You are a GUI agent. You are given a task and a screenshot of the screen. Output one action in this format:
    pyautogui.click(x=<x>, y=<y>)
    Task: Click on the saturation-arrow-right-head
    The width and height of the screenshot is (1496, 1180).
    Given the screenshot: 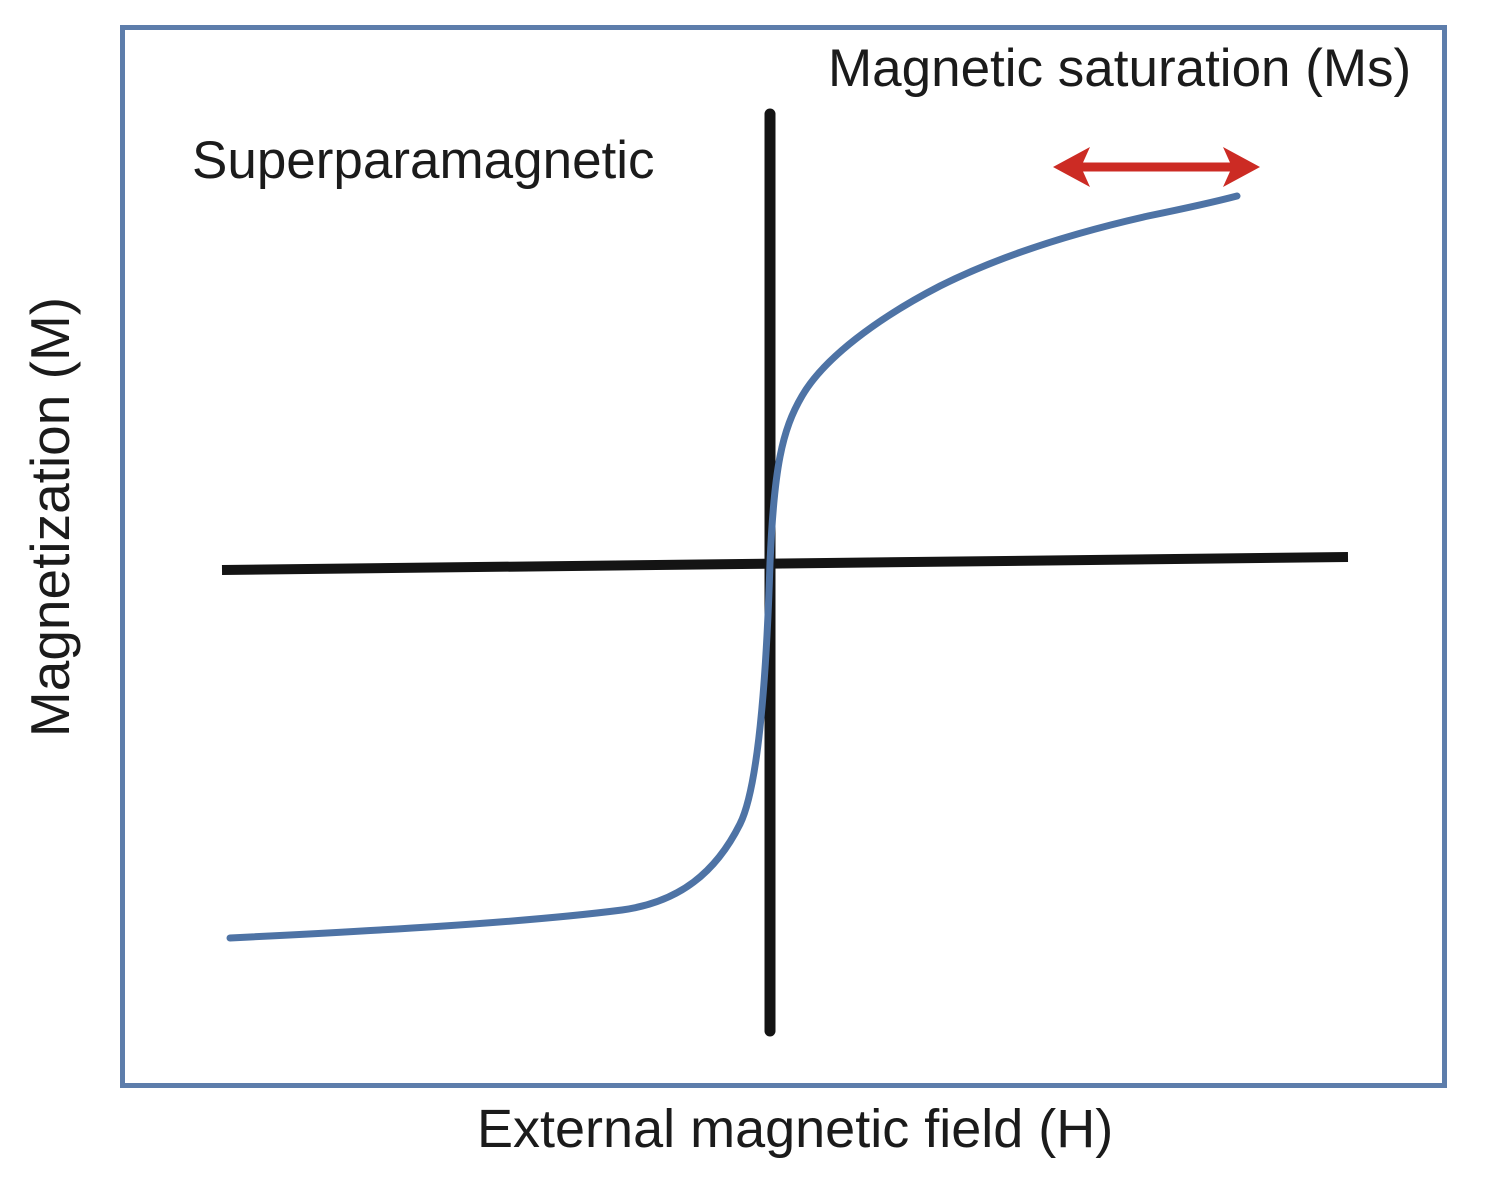 What is the action you would take?
    pyautogui.click(x=1241, y=167)
    